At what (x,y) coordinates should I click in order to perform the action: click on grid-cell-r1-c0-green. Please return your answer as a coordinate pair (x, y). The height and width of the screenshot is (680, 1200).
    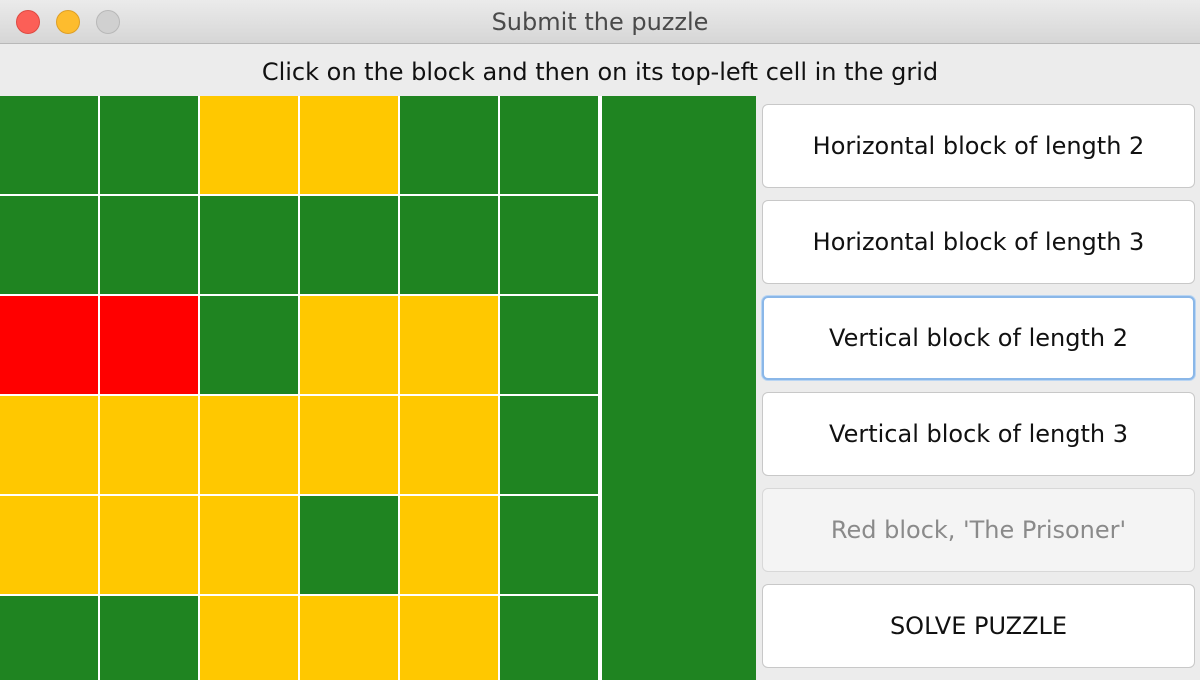
    Looking at the image, I should click on (49, 245).